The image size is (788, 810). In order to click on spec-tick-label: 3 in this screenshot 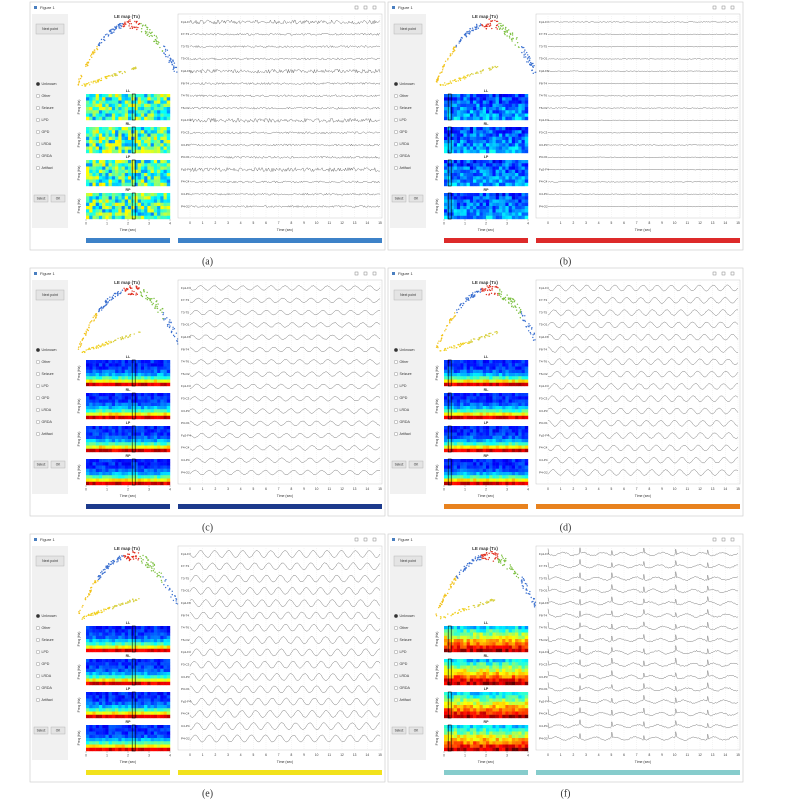, I will do `click(149, 223)`.